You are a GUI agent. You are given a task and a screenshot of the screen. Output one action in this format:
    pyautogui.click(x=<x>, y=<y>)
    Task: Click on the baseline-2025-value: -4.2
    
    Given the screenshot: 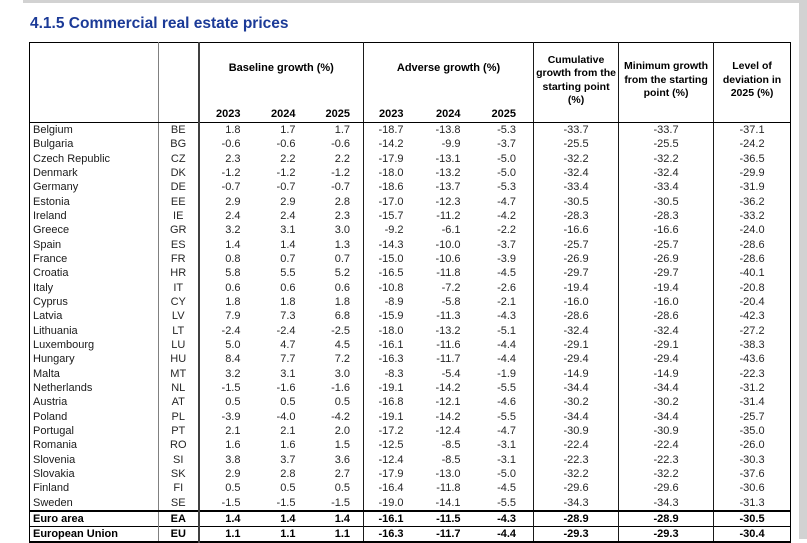 What is the action you would take?
    pyautogui.click(x=341, y=416)
    